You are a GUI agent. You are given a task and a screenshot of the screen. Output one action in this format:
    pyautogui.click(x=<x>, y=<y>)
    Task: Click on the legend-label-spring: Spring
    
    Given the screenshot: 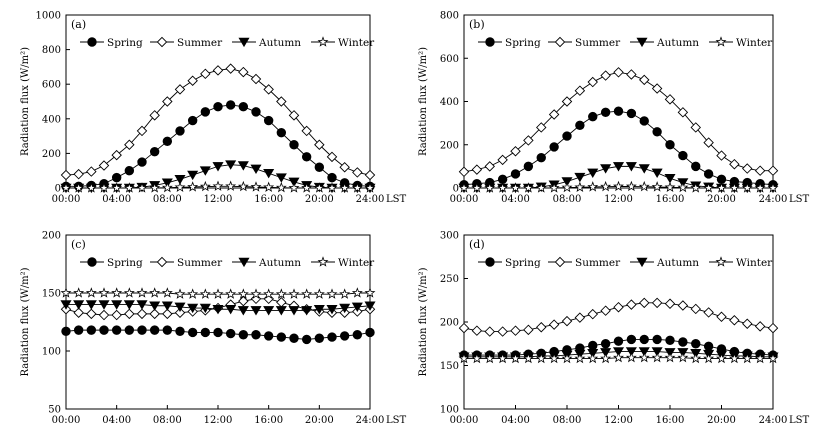 What is the action you would take?
    pyautogui.click(x=125, y=43)
    